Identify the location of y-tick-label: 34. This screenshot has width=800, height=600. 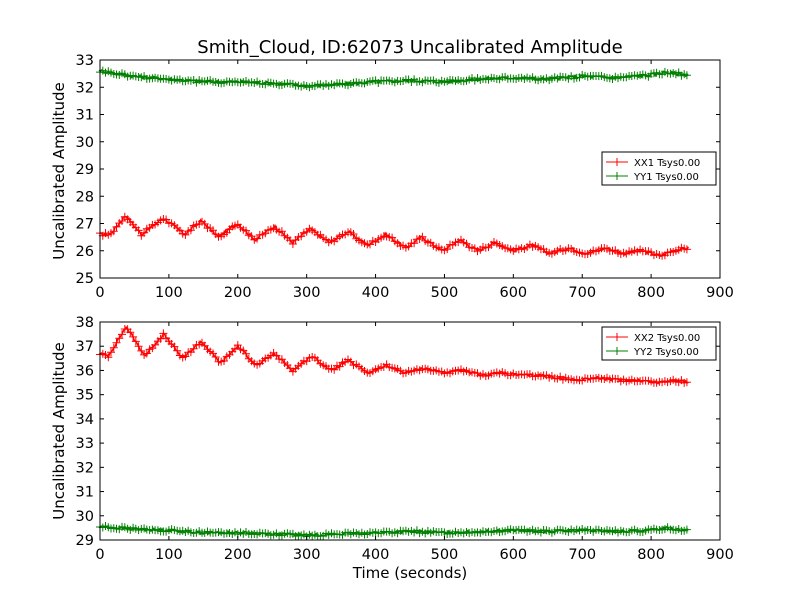
(85, 420).